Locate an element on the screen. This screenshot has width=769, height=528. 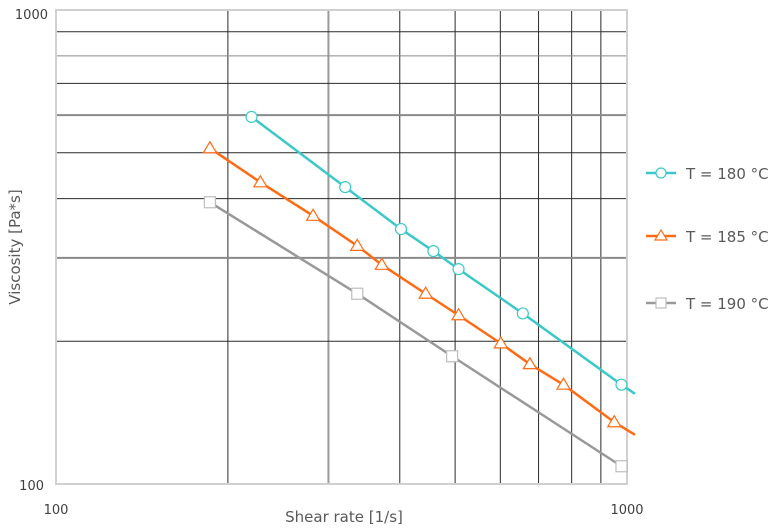
legend: T = 180 °C T = 185 °C T = 190 °C is located at coordinates (707, 239).